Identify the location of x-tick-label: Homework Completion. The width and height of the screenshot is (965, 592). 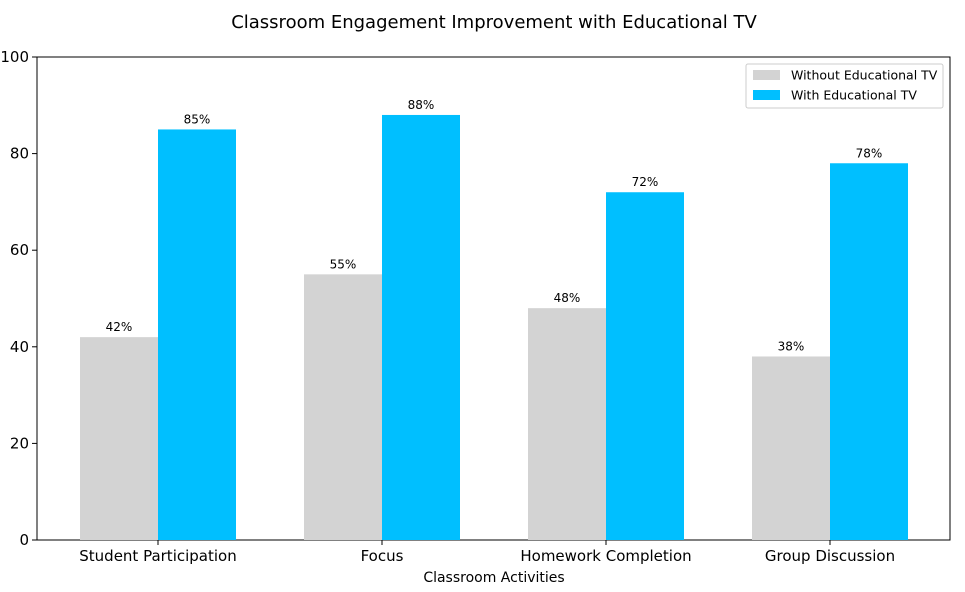
(605, 556).